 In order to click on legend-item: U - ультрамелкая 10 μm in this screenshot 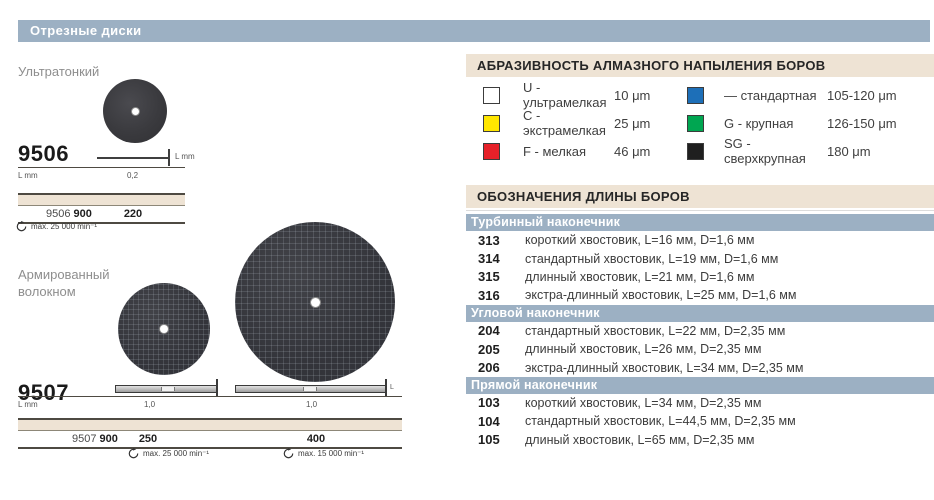, I will do `click(567, 95)`.